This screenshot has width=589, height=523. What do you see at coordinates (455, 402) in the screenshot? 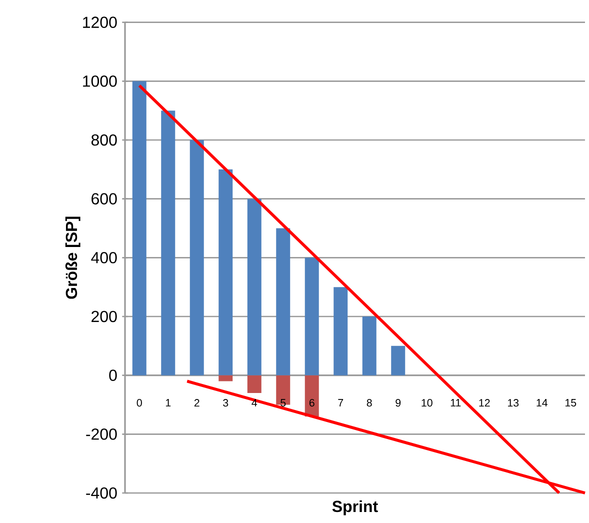
I see `x-tick-label: 11` at bounding box center [455, 402].